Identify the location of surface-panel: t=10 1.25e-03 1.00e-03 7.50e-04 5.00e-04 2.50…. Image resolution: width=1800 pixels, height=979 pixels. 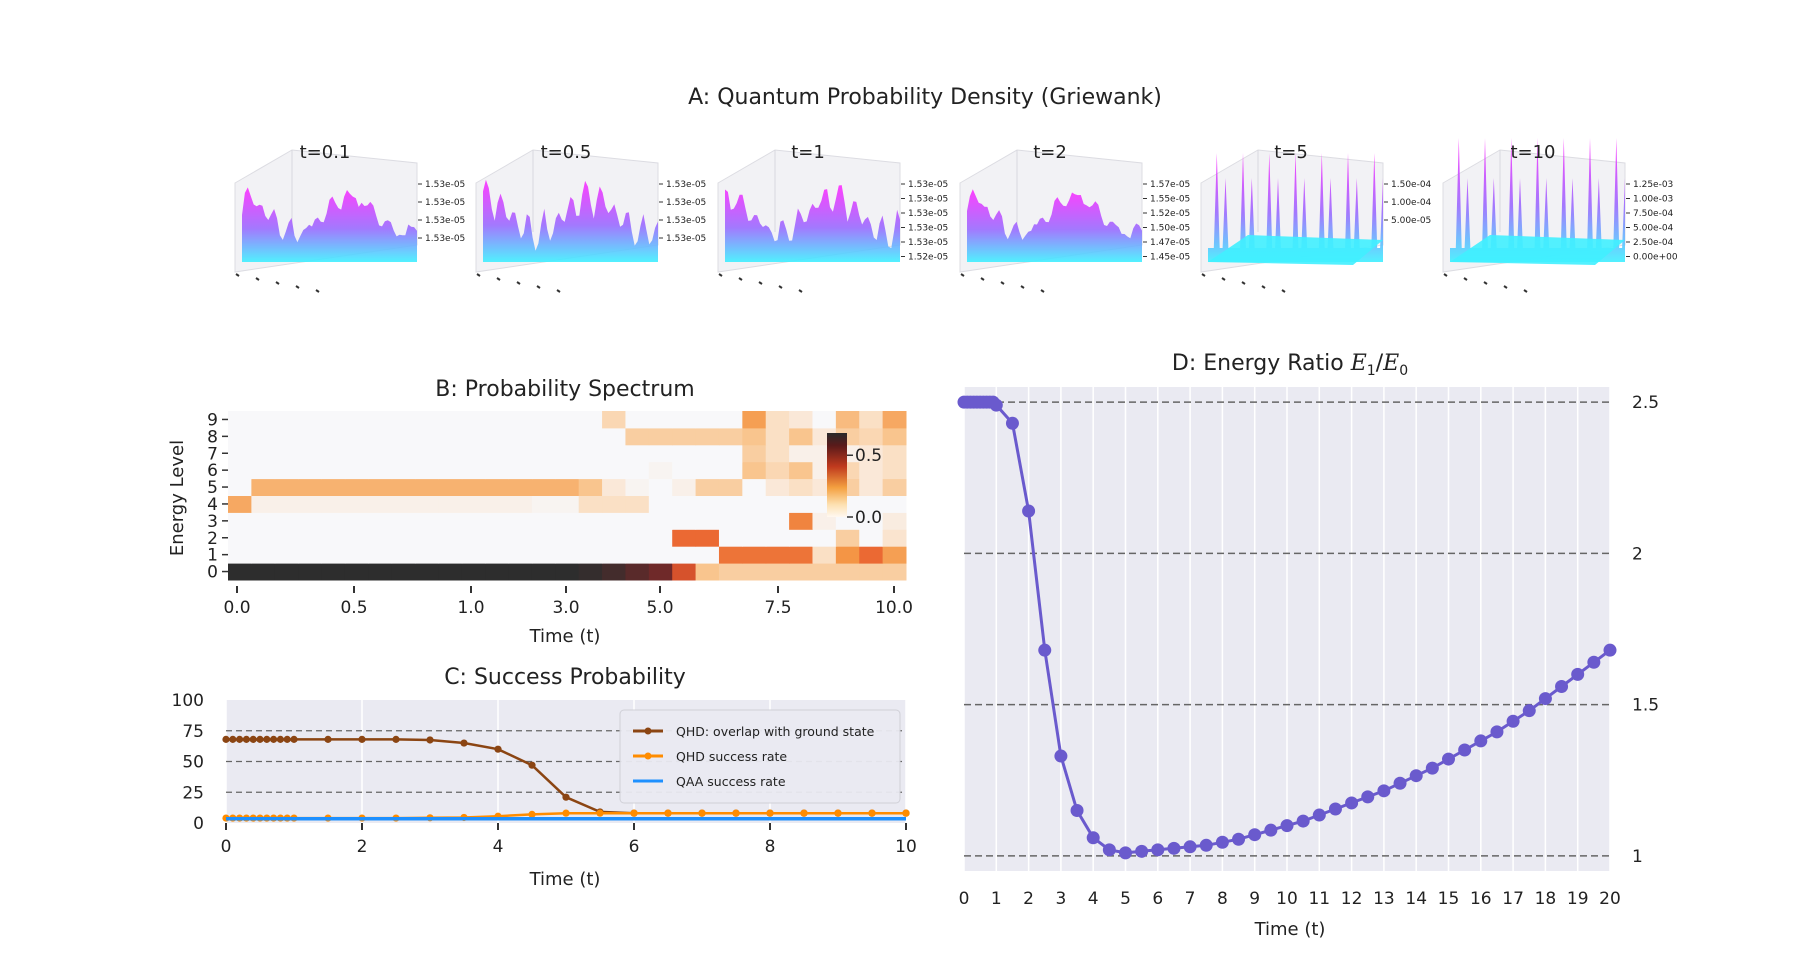
(1560, 215).